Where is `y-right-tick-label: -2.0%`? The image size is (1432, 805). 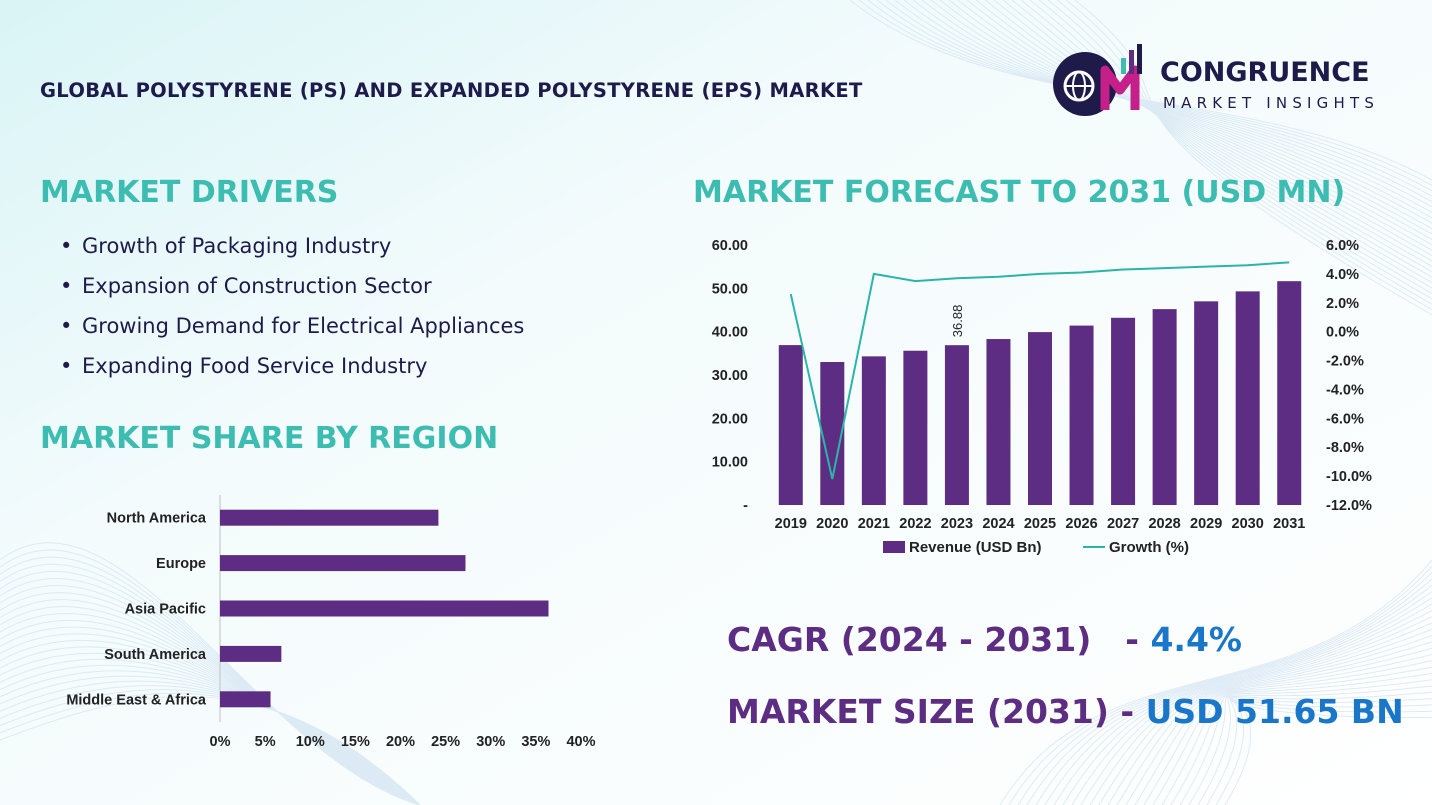 y-right-tick-label: -2.0% is located at coordinates (1345, 362).